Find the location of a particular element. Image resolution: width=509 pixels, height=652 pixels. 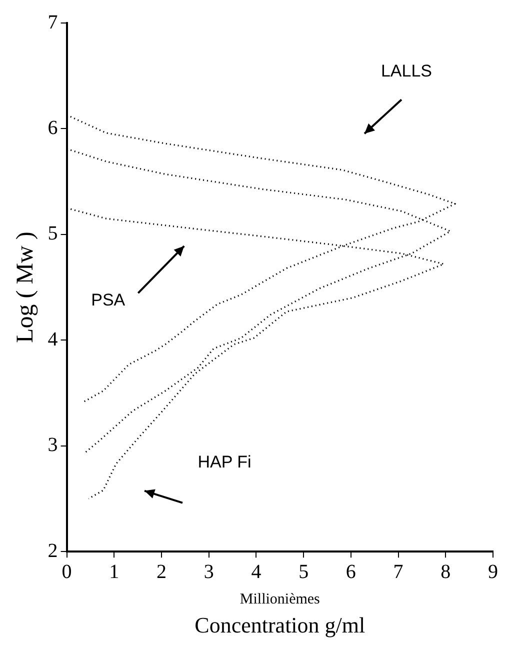

y-tick-label: 2 is located at coordinates (53, 551).